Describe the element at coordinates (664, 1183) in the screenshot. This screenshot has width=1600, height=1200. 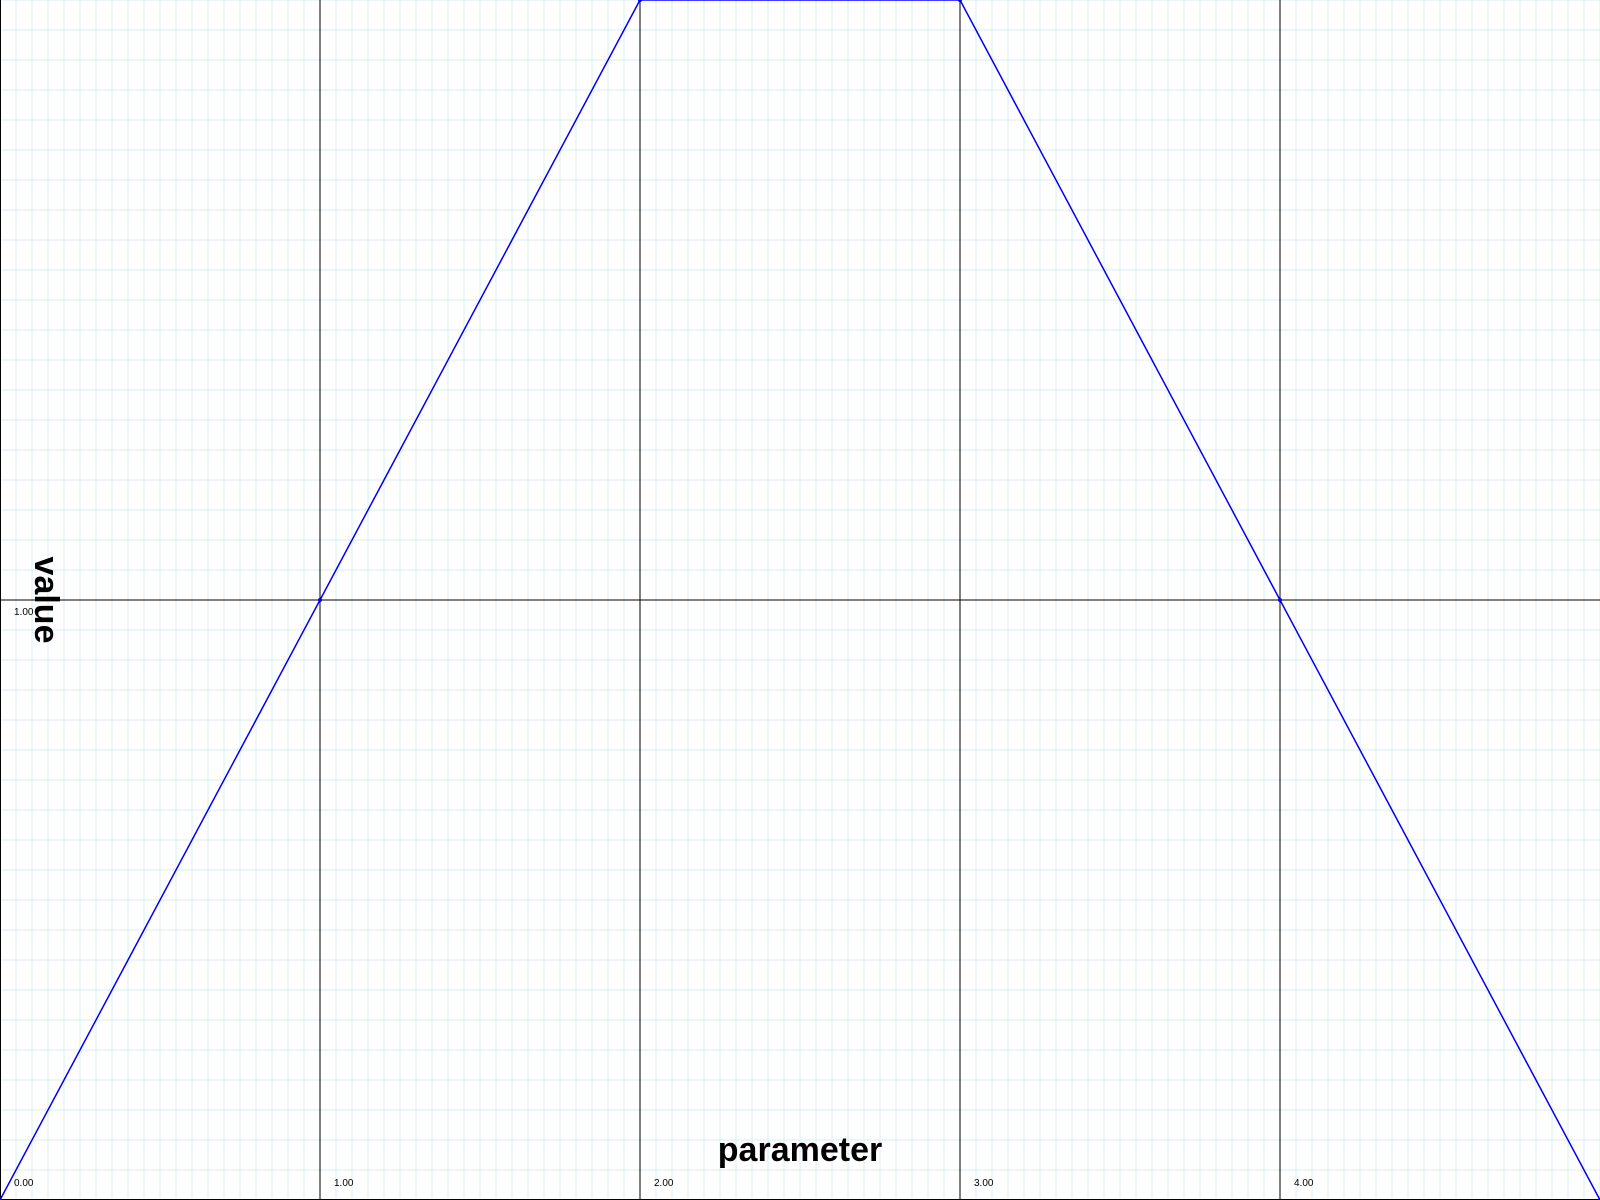
I see `x-tick-label: 2.00` at that location.